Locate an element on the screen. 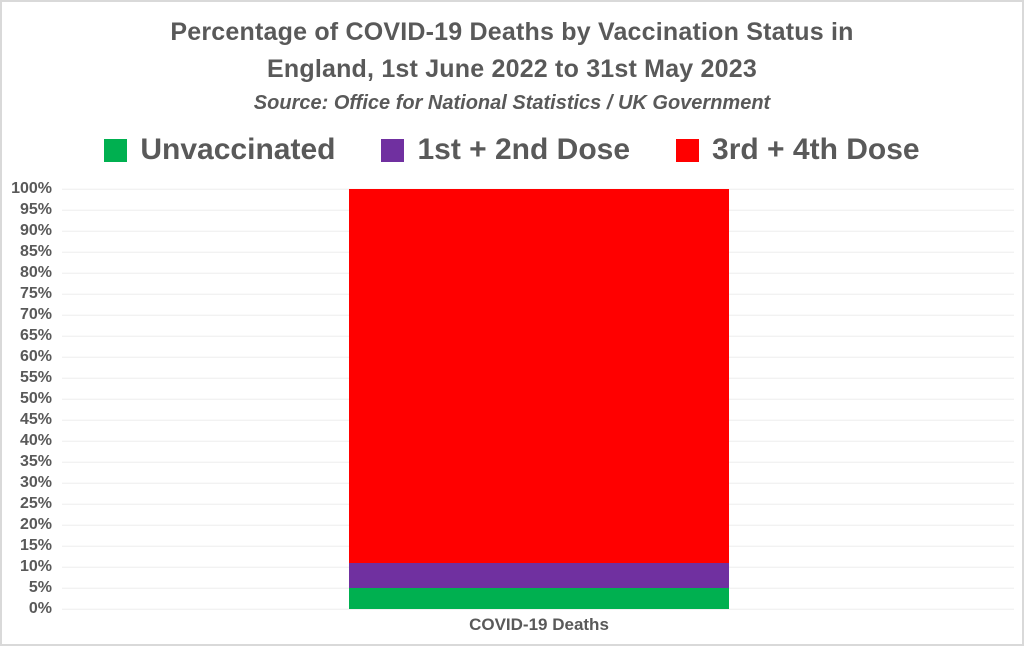  y-tick-label-100: 100% is located at coordinates (31, 188).